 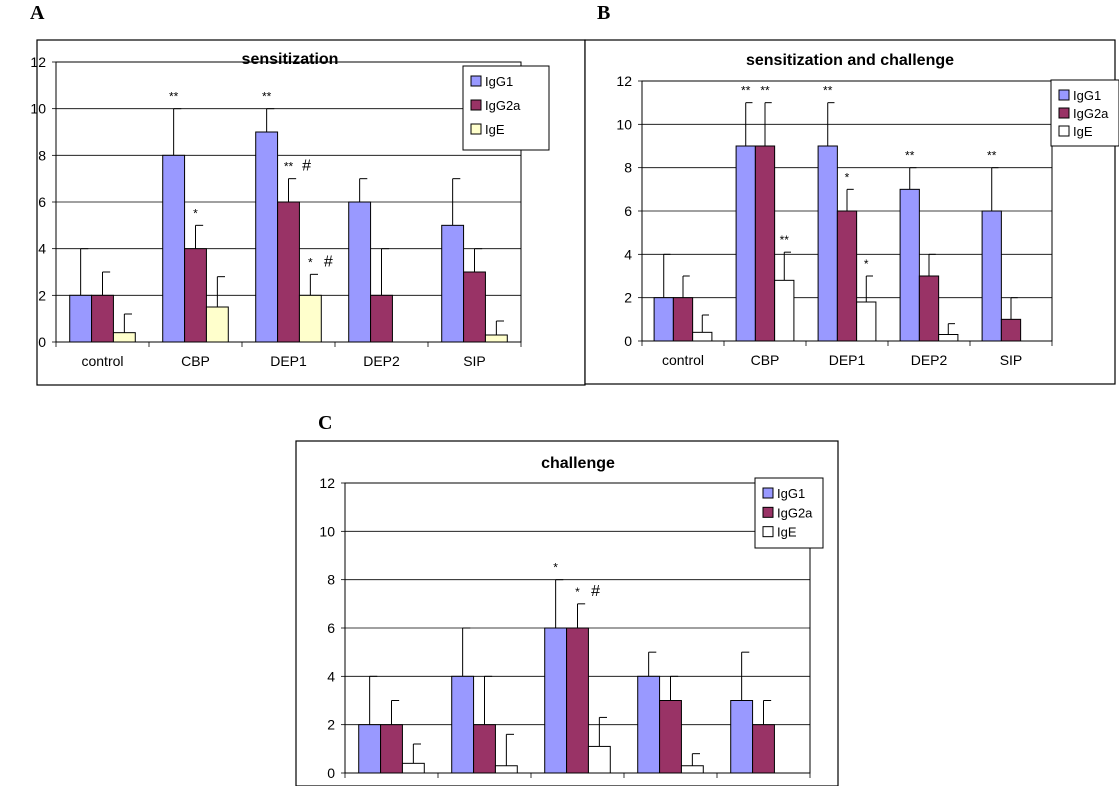 What do you see at coordinates (604, 13) in the screenshot?
I see `panel-letter-b: B` at bounding box center [604, 13].